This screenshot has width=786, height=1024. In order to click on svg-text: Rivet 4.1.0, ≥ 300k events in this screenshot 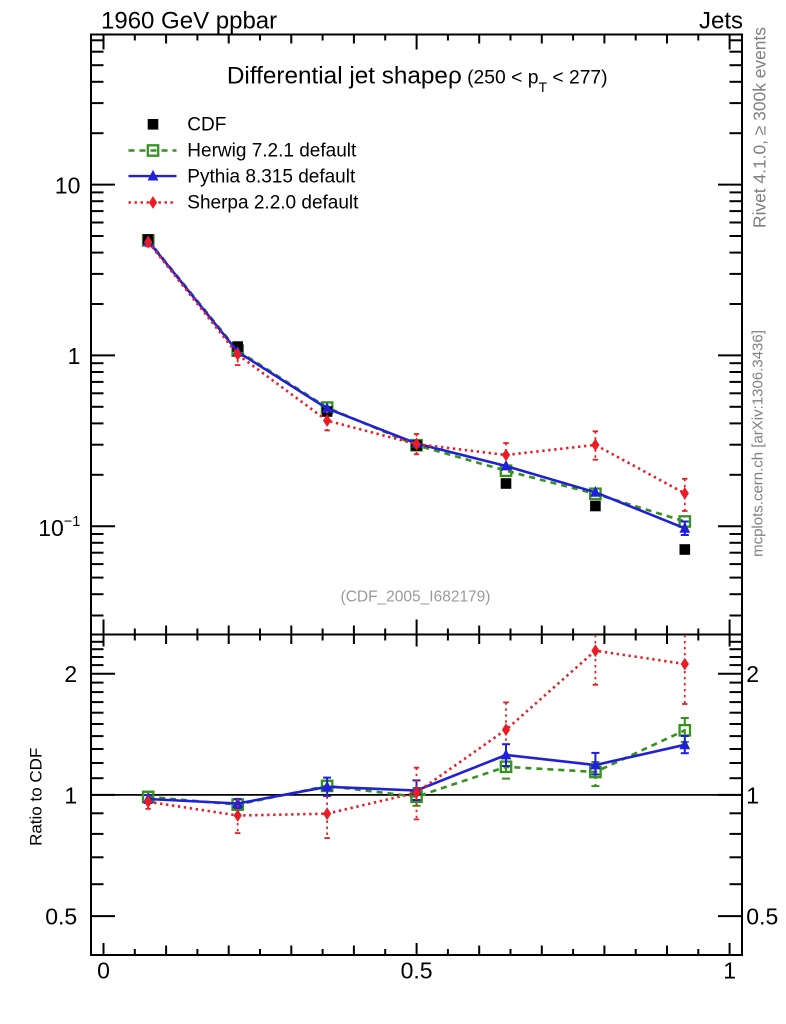, I will do `click(759, 127)`.